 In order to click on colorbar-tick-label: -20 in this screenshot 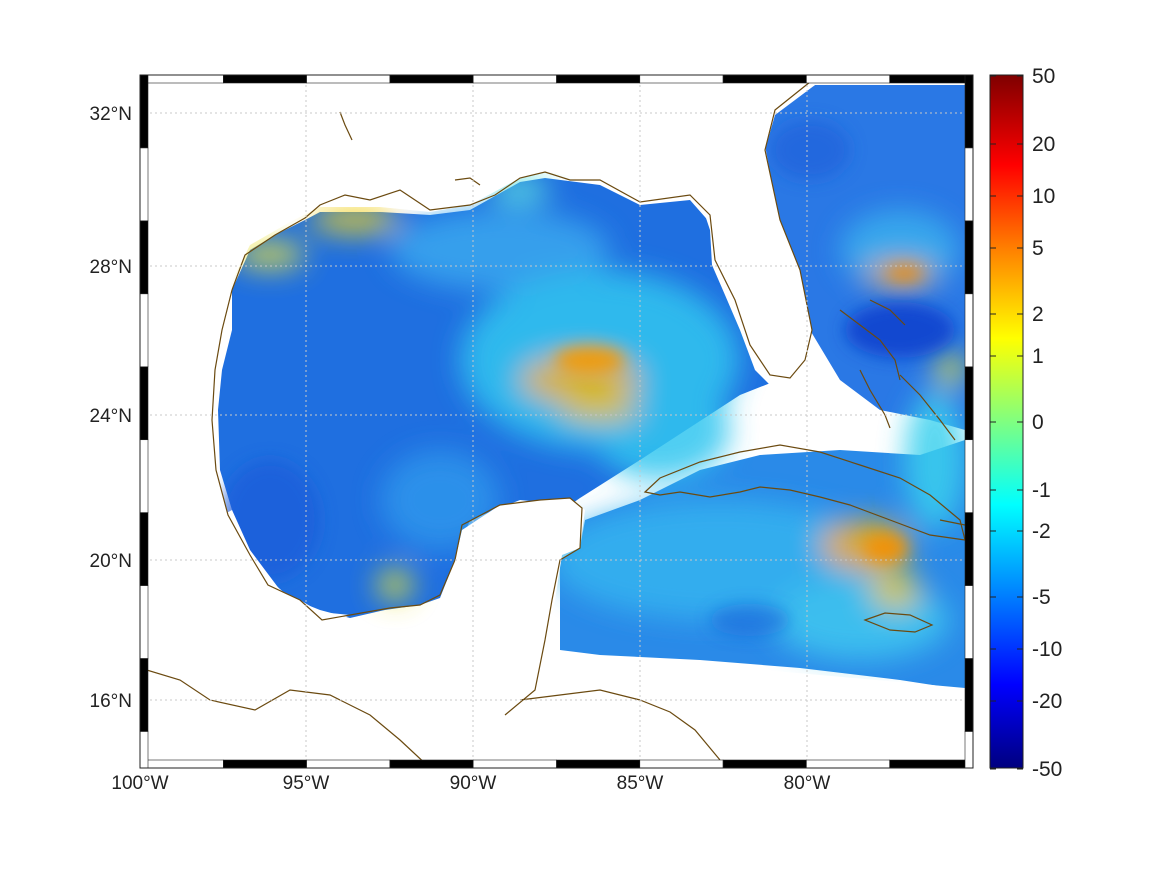, I will do `click(1047, 701)`.